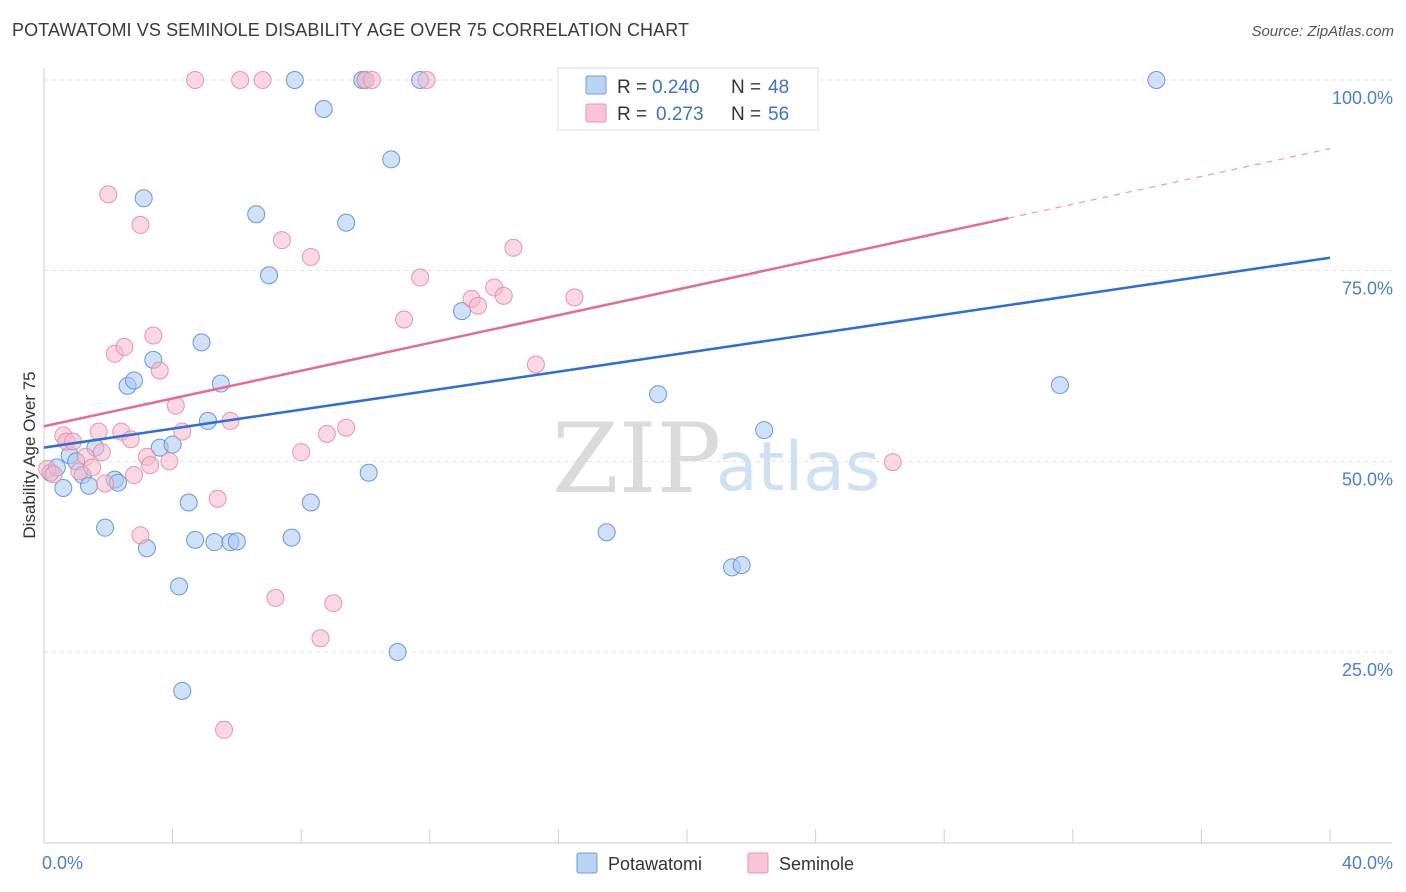 The width and height of the screenshot is (1406, 892). Describe the element at coordinates (655, 864) in the screenshot. I see `bottom-legend-label-potawatomi: Potawatomi` at that location.